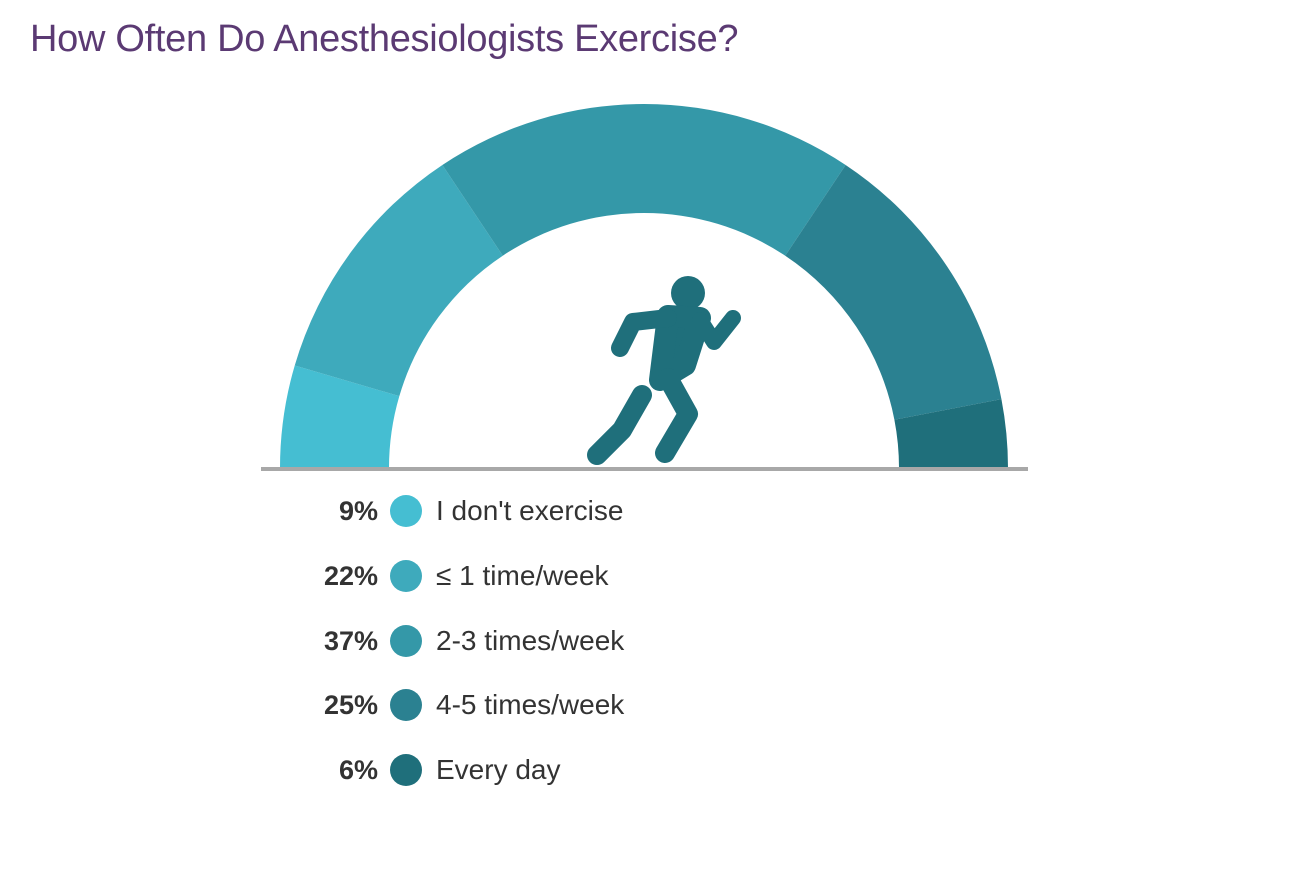 The image size is (1290, 878). Describe the element at coordinates (358, 770) in the screenshot. I see `legend-percent: 6%` at that location.